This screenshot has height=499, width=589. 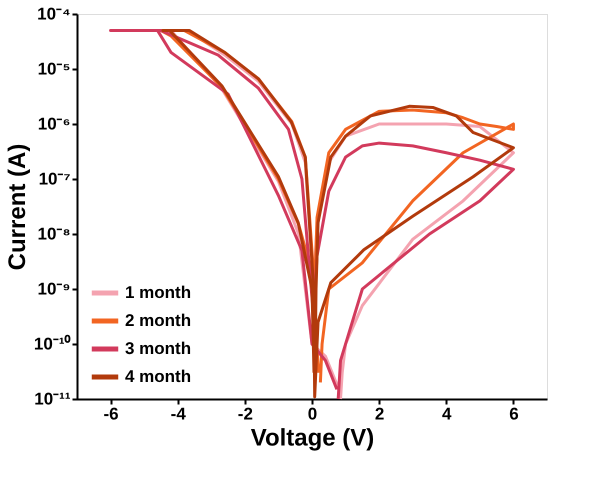 I want to click on y-tick-label: 10⁻⁴, so click(x=53, y=14).